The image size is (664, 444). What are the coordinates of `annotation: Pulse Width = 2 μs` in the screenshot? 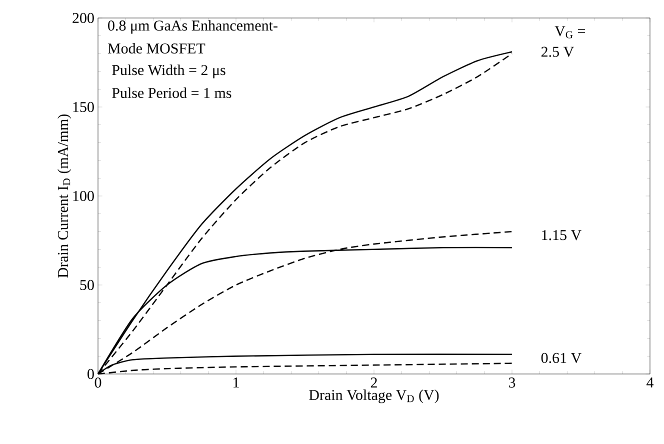 It's located at (169, 71).